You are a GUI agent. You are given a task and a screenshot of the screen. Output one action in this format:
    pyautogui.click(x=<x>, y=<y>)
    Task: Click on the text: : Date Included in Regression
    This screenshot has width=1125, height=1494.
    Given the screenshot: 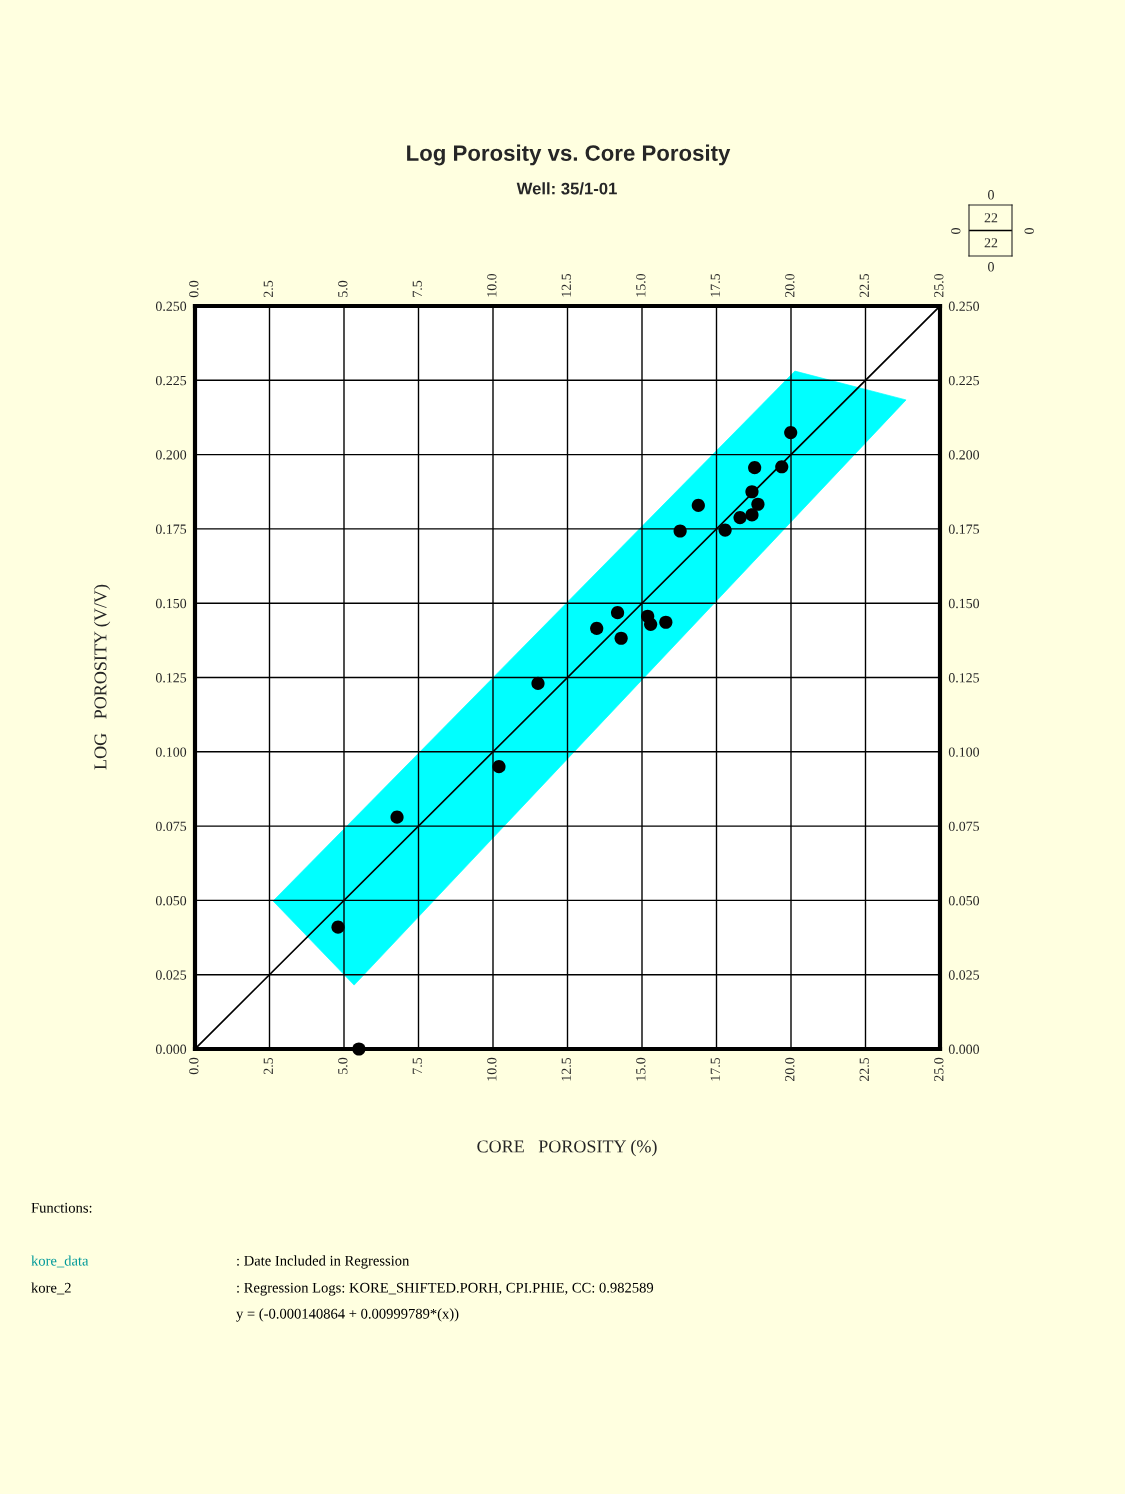 What is the action you would take?
    pyautogui.click(x=323, y=1262)
    